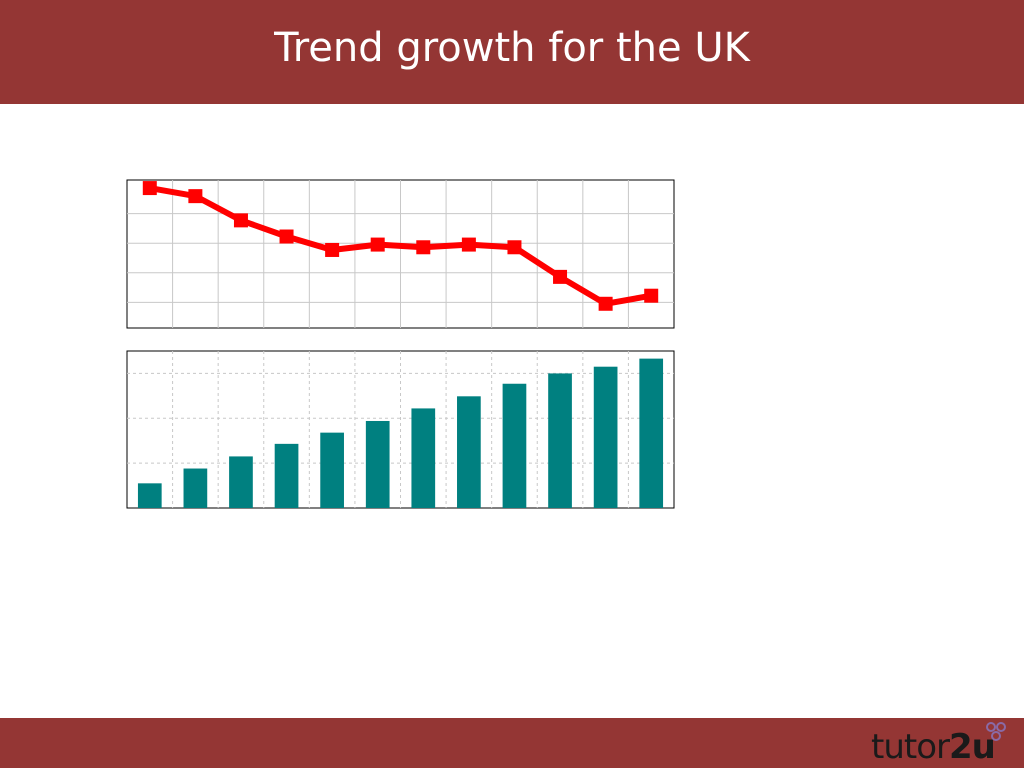 This screenshot has width=1024, height=768. Describe the element at coordinates (512, 48) in the screenshot. I see `slide-title: Trend growth for the UK` at that location.